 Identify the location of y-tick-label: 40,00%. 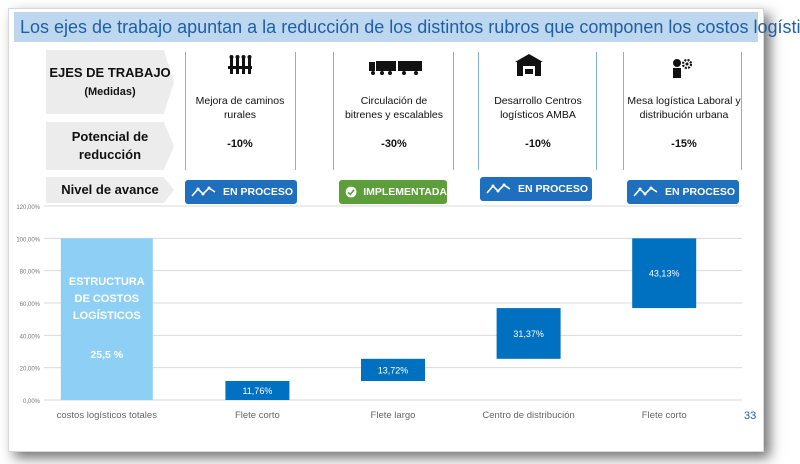
(30, 337).